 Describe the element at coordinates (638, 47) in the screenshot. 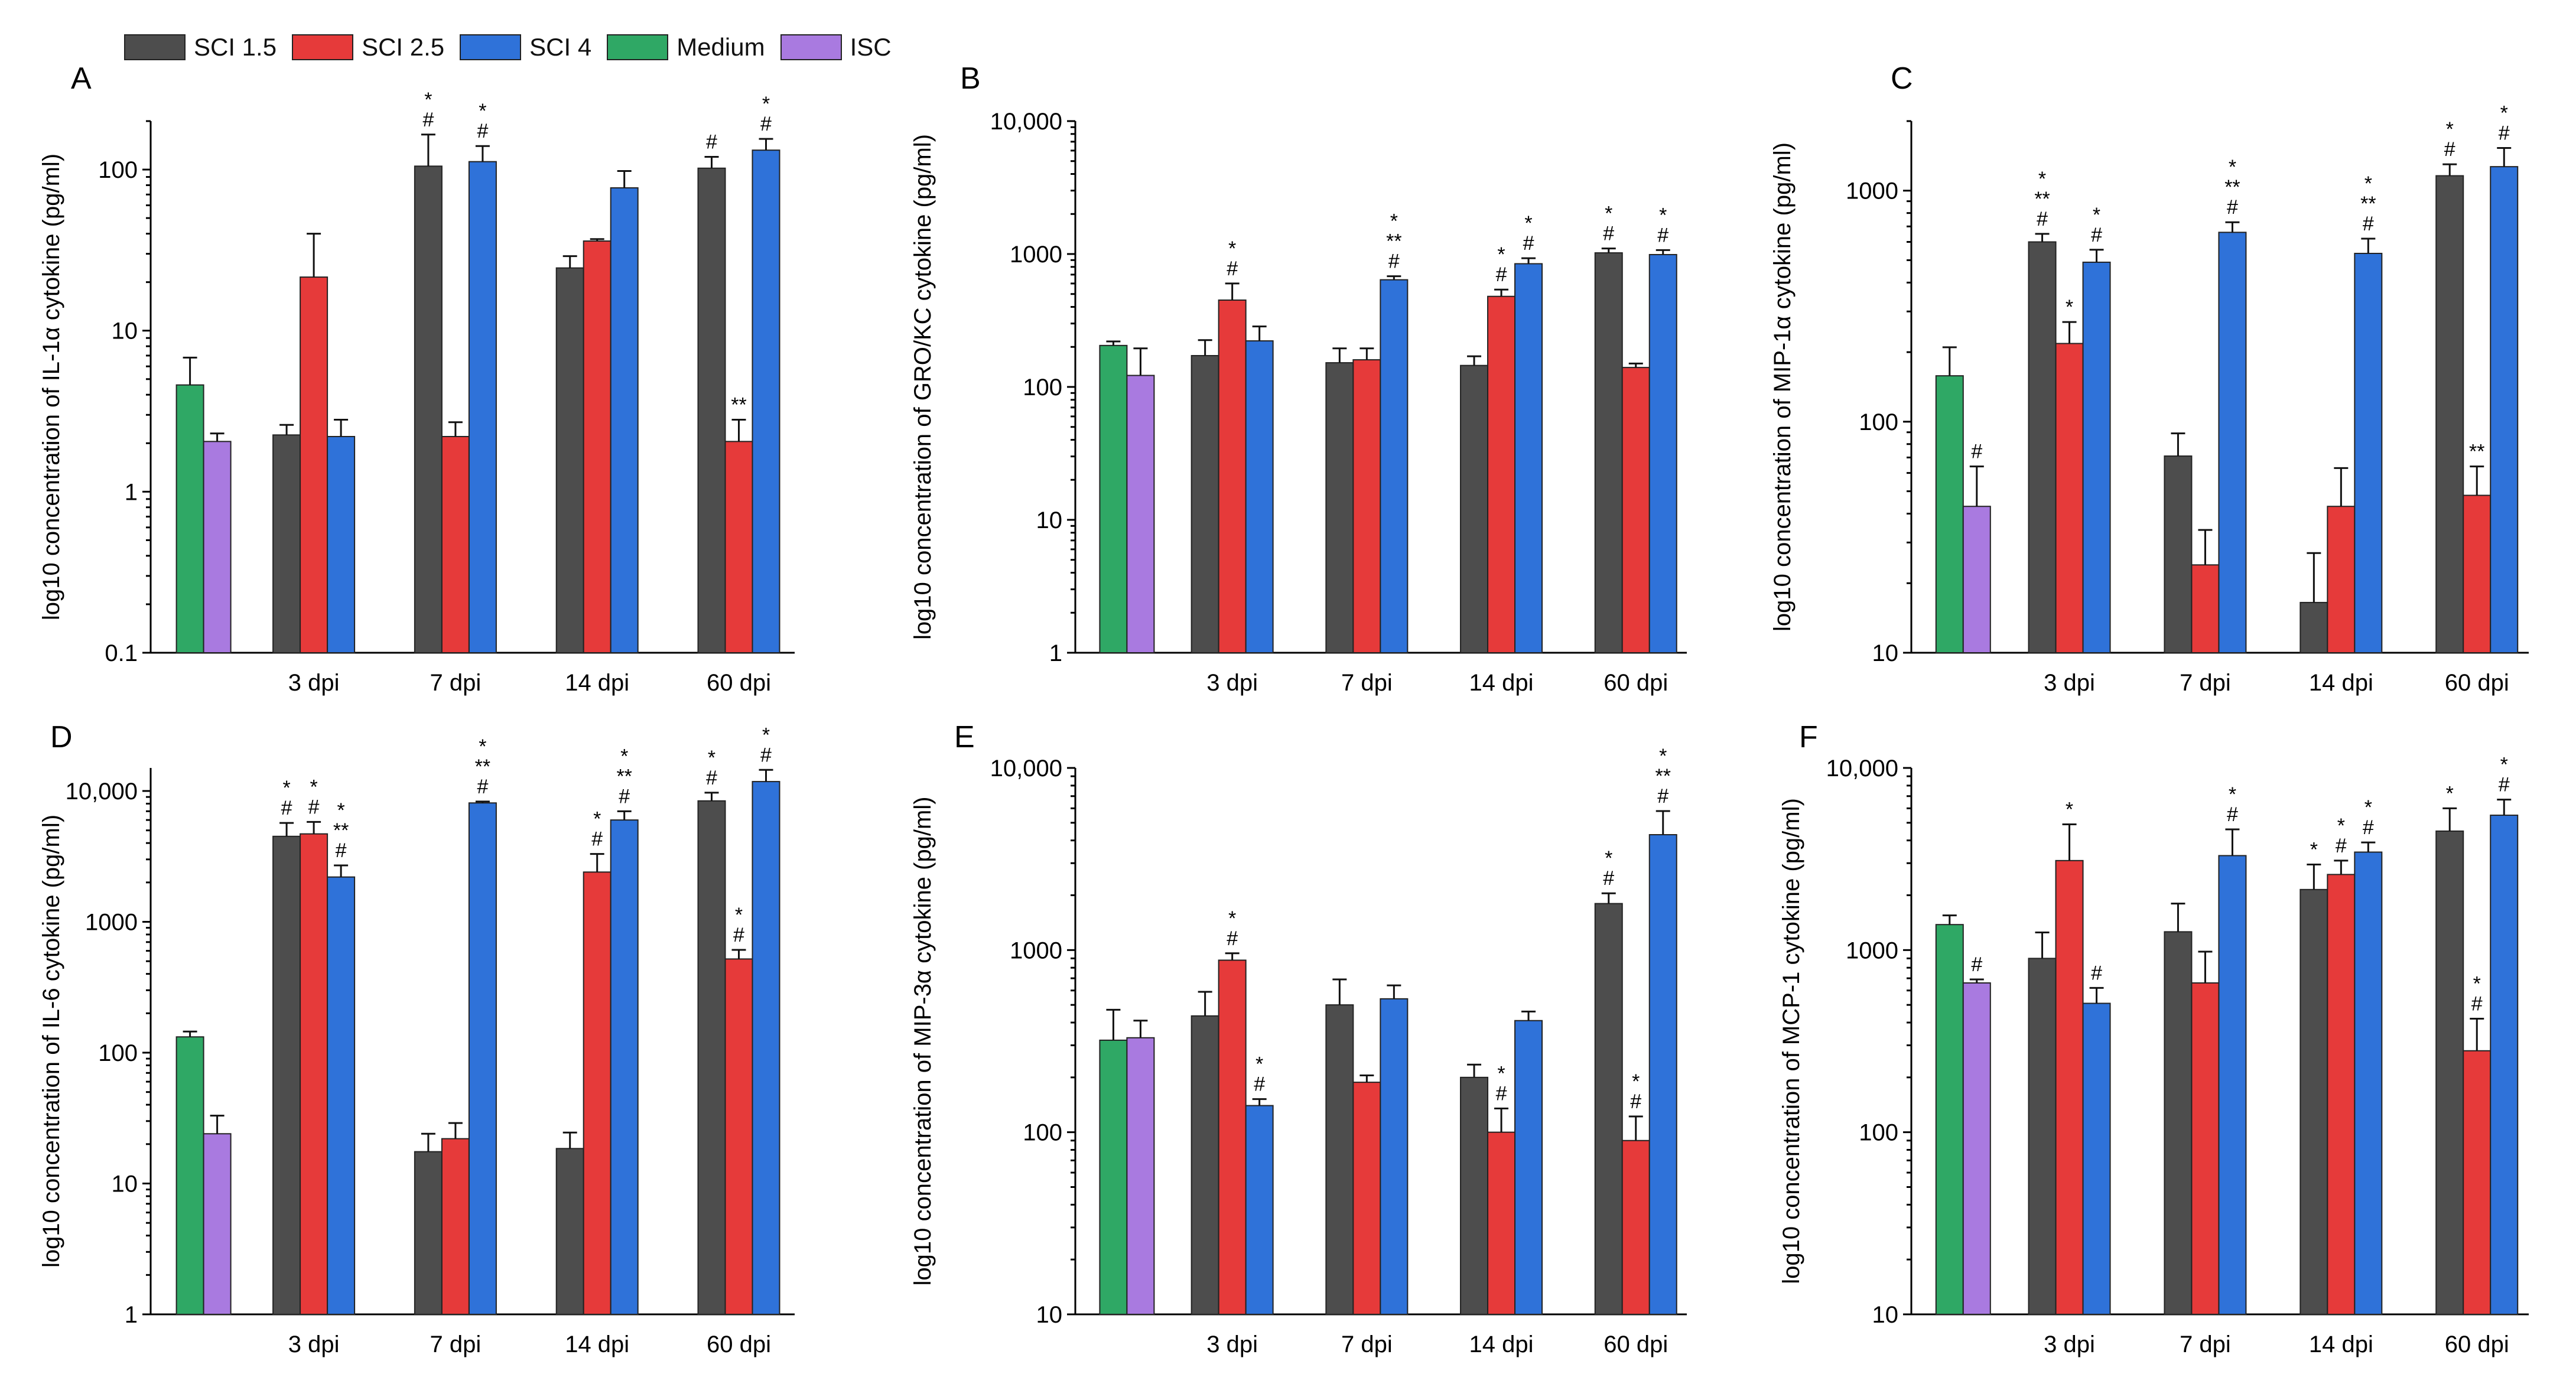

I see `legend-swatch-medium` at that location.